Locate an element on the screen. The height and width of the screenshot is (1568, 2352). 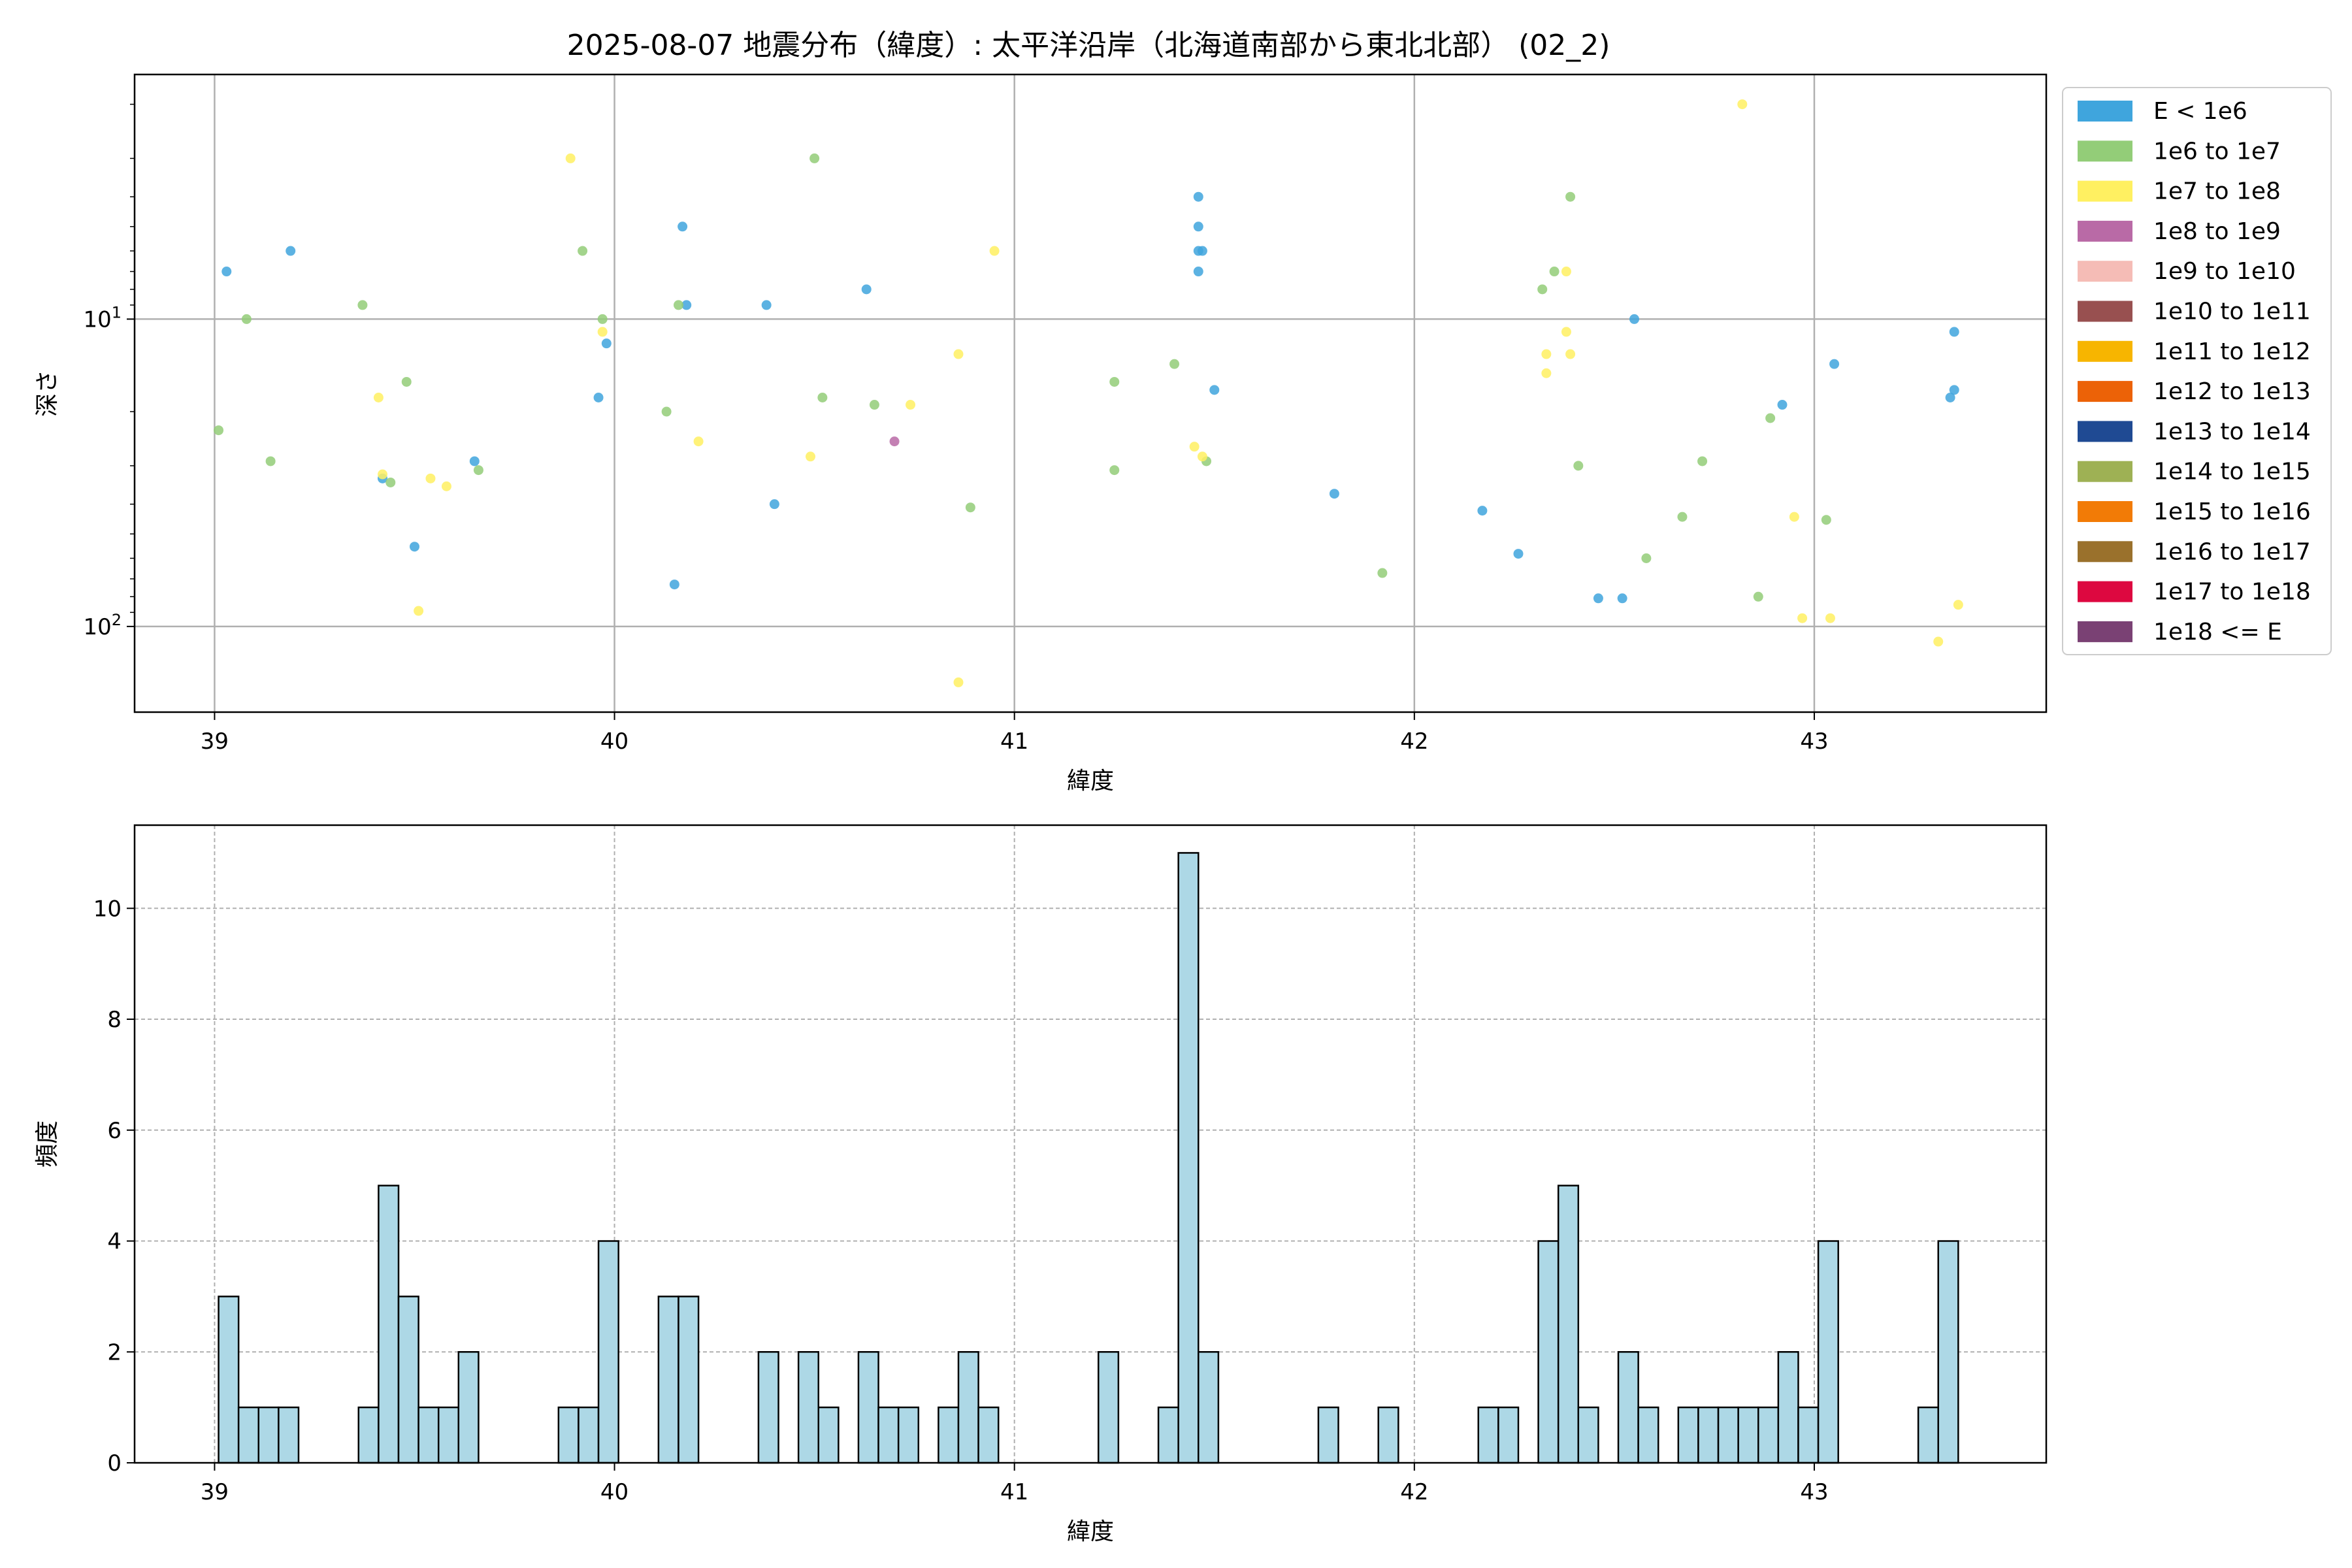
histogram-x-tick-label: 42 is located at coordinates (1414, 1492).